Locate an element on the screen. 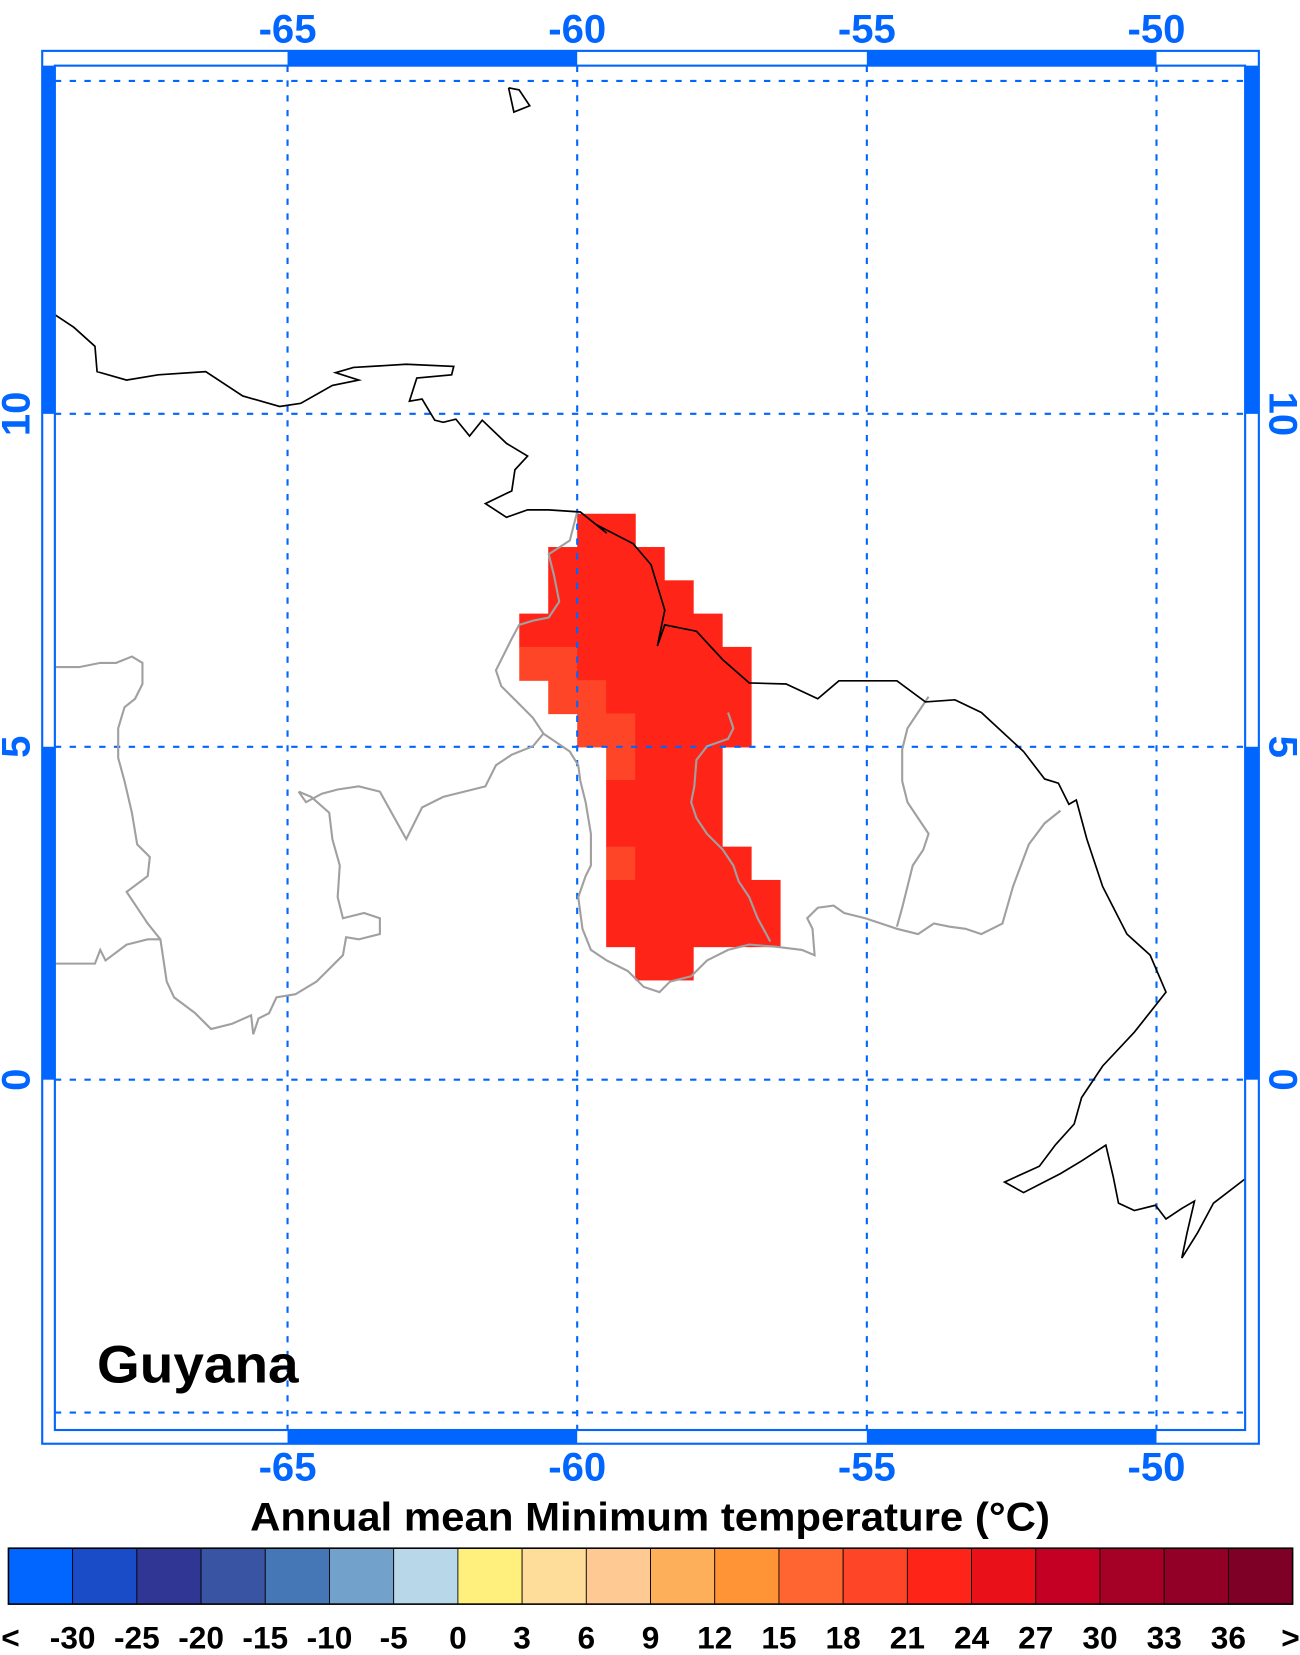 This screenshot has width=1300, height=1655. frame-right-segment is located at coordinates (1252, 239).